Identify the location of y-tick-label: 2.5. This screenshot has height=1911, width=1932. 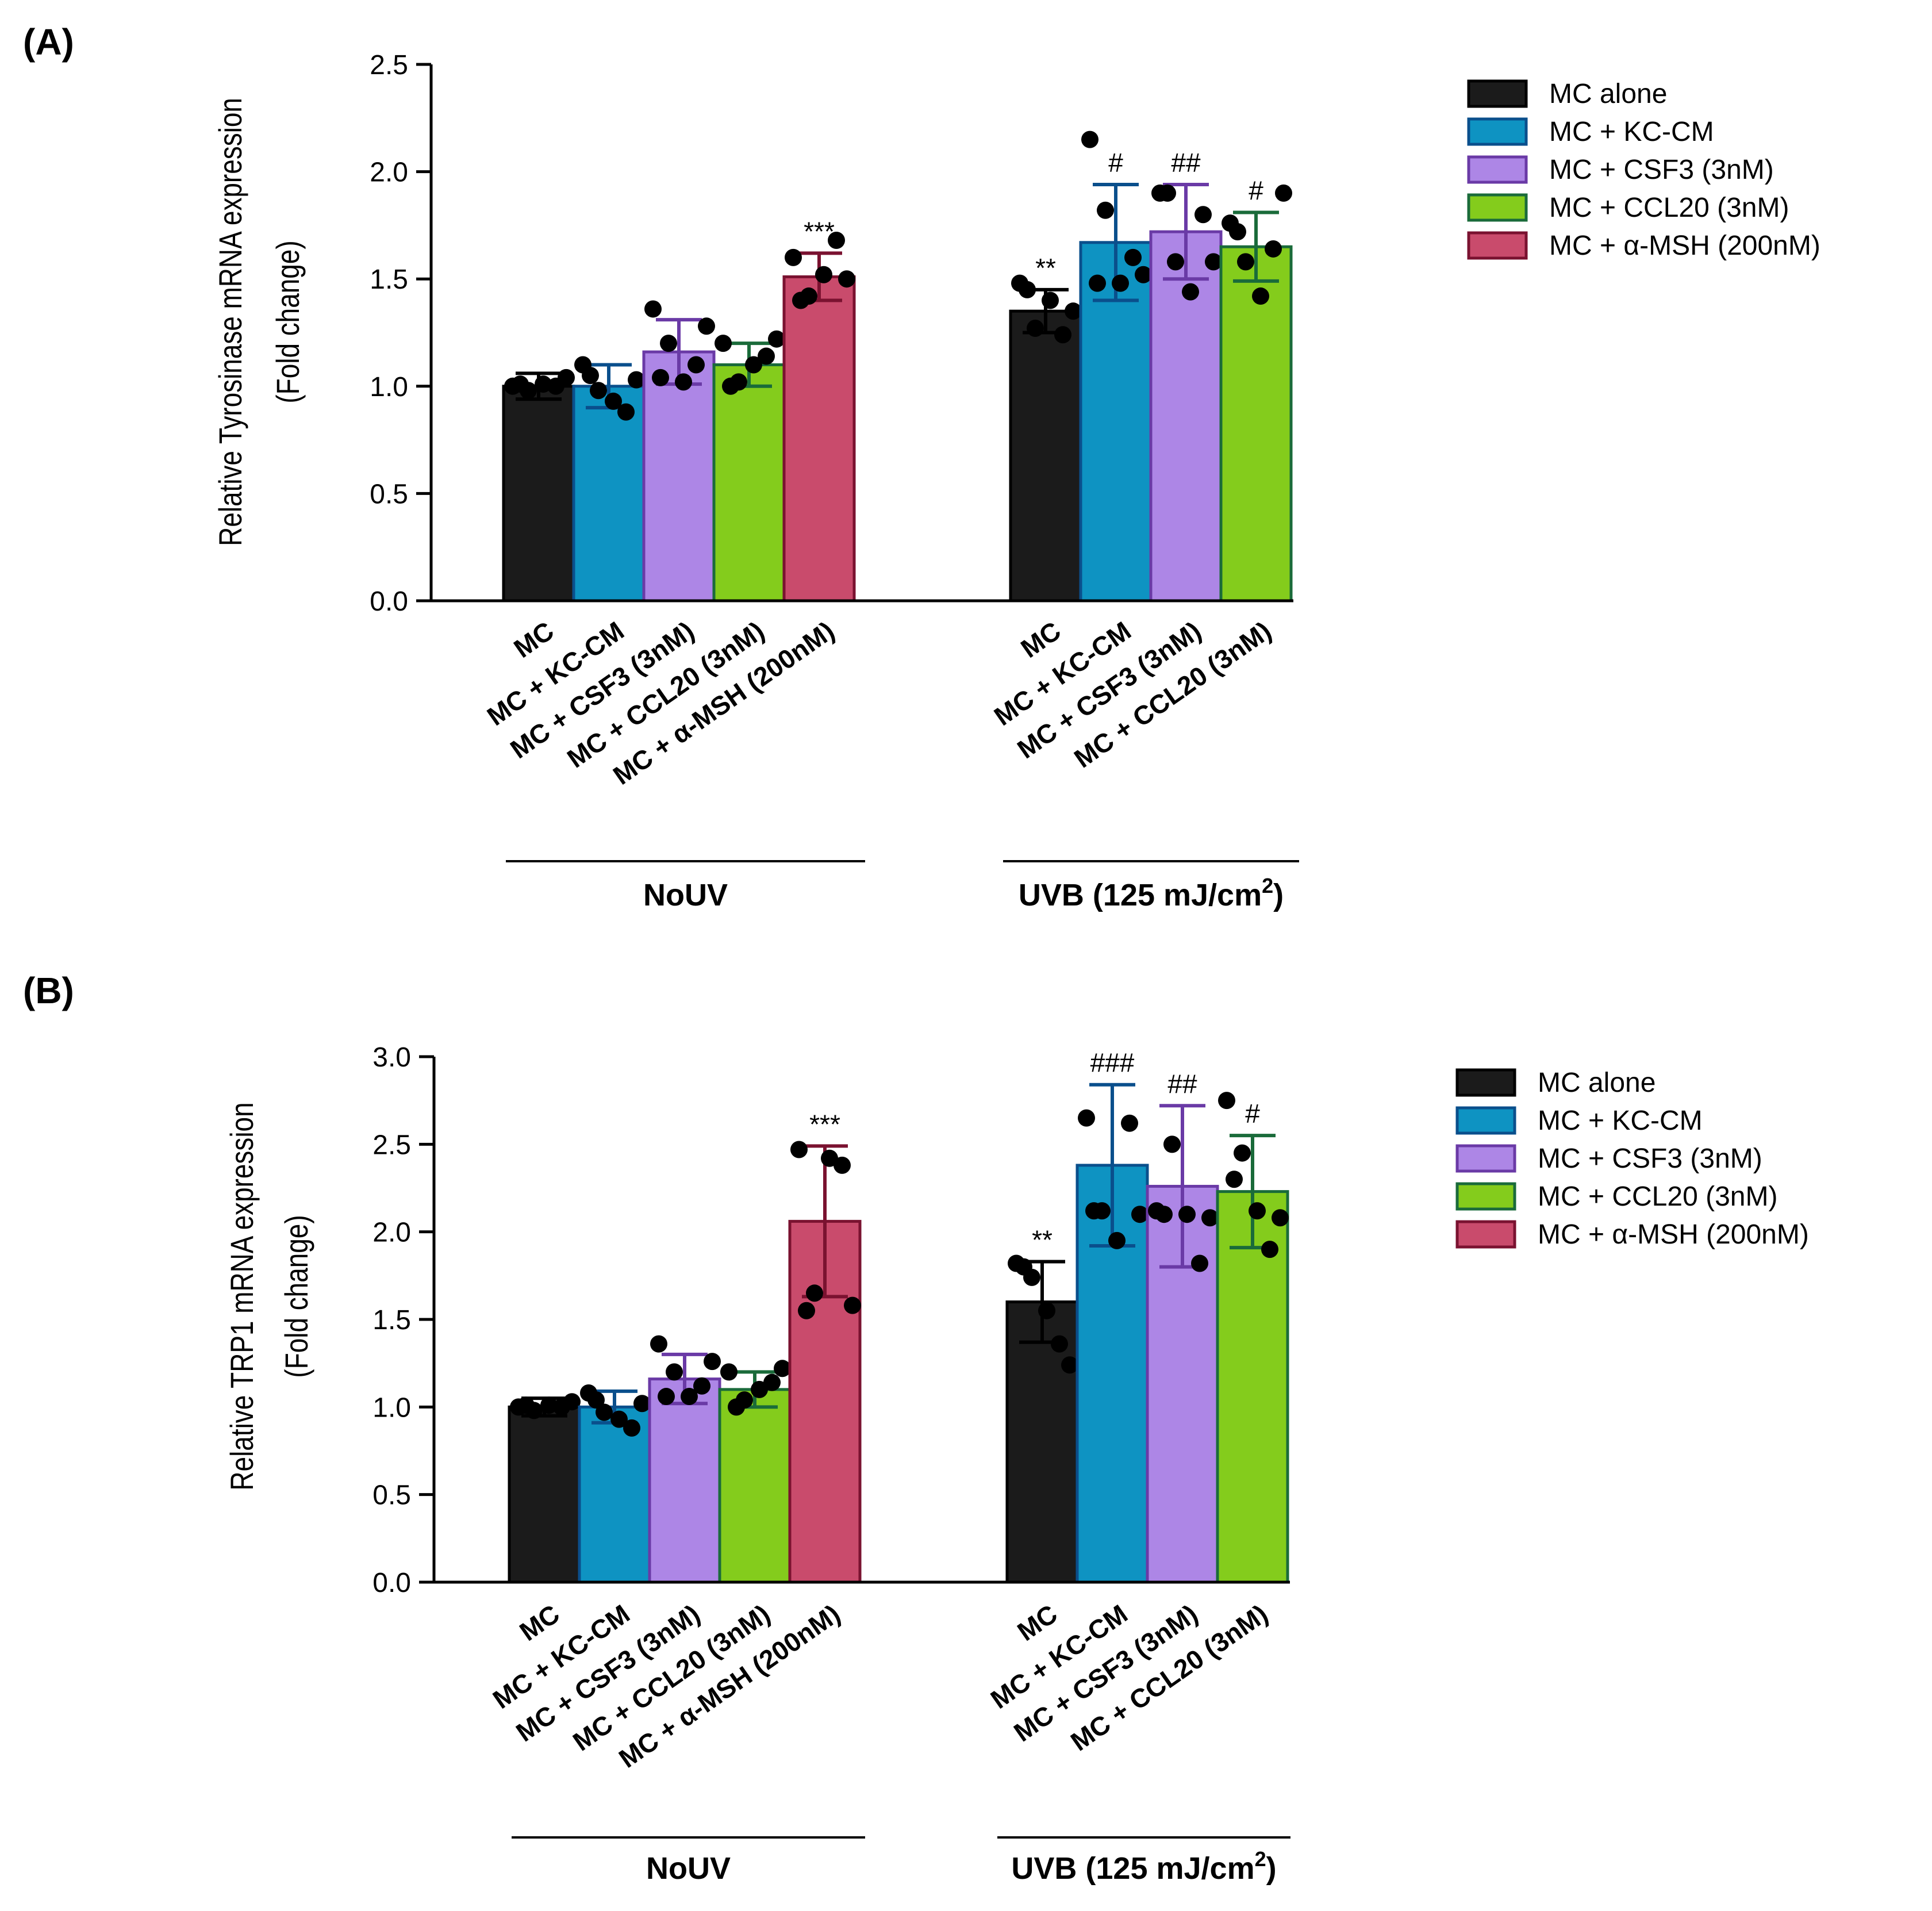
(389, 65).